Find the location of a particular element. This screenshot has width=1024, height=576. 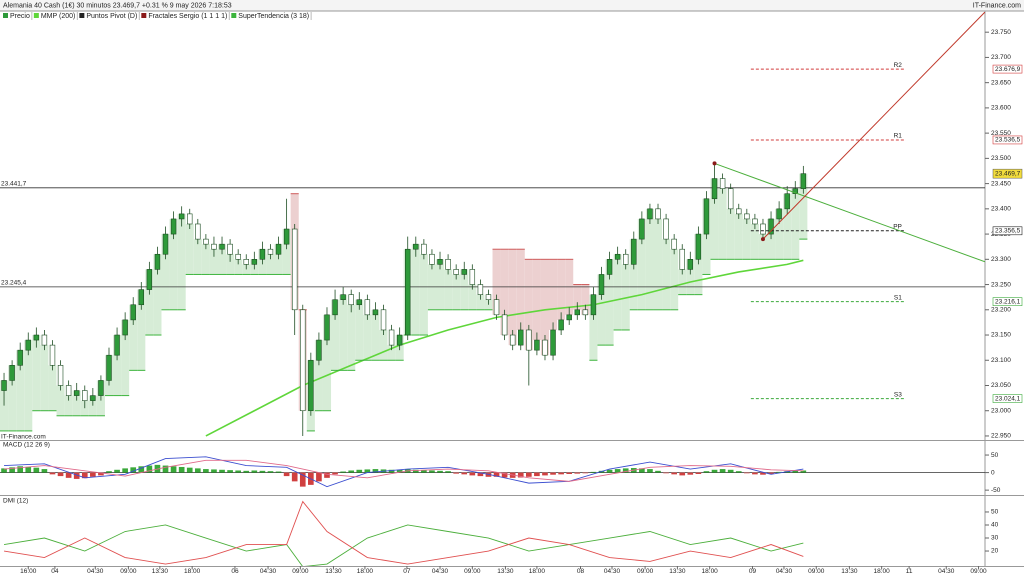

indicator-line is located at coordinates (403, 532).